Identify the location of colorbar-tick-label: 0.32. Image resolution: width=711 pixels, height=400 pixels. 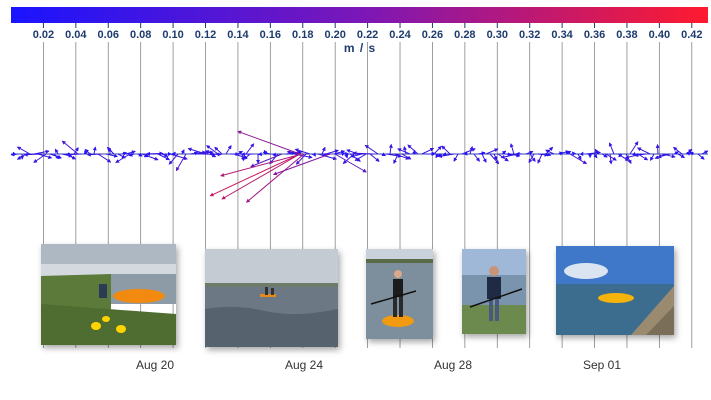
(529, 35).